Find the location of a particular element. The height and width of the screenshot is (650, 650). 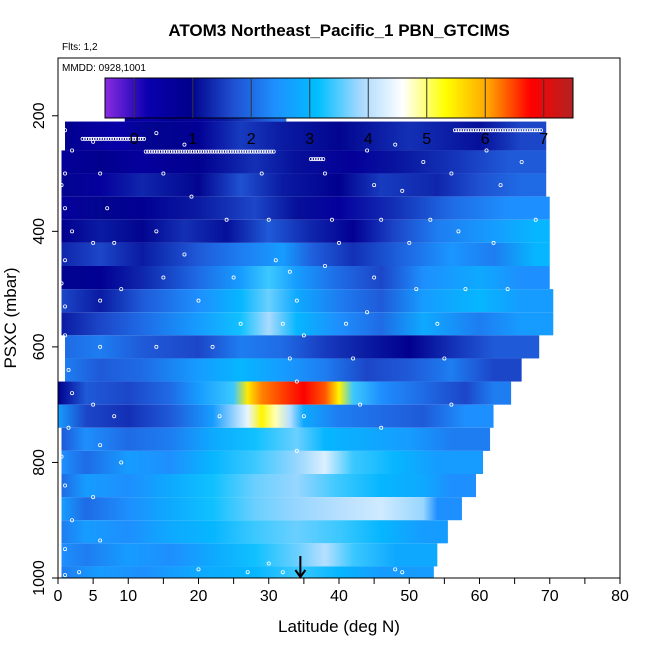

y-tick-label: 1000 is located at coordinates (39, 578).